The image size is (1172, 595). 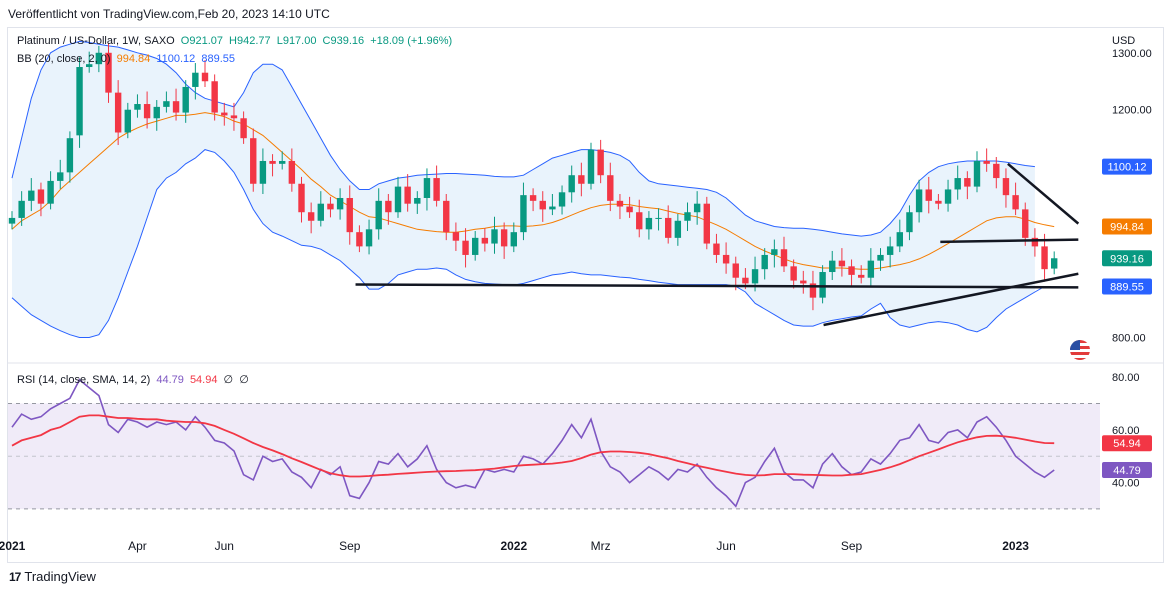 I want to click on tradingview-logo: 17 TradingView, so click(x=52, y=576).